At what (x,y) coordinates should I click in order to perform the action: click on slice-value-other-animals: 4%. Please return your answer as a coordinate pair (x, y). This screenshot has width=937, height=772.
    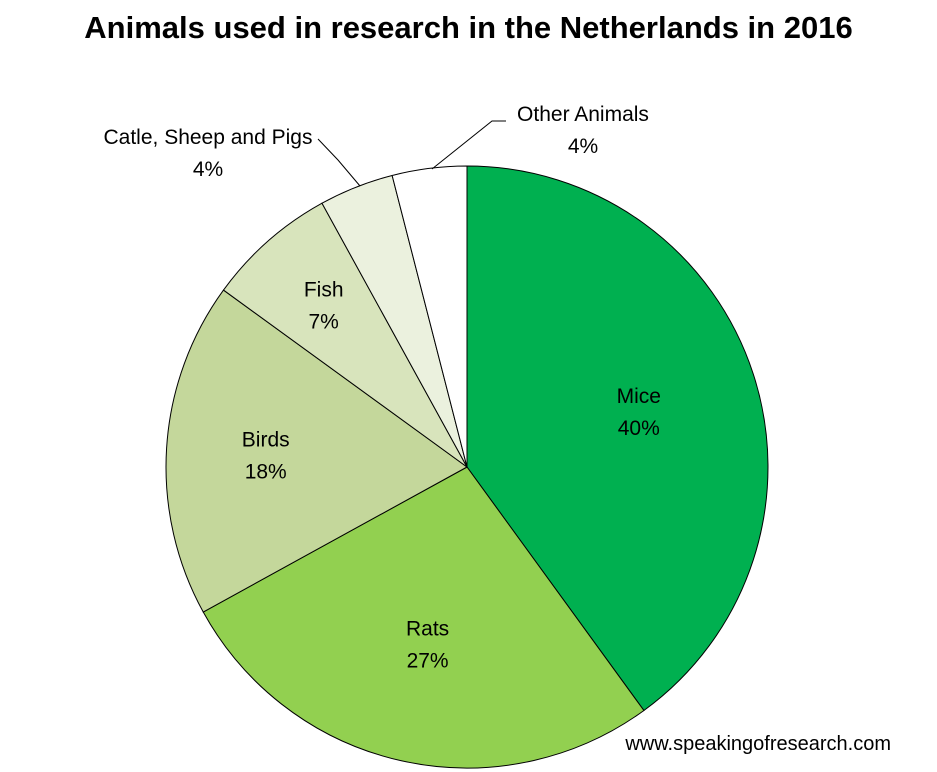
    Looking at the image, I should click on (583, 146).